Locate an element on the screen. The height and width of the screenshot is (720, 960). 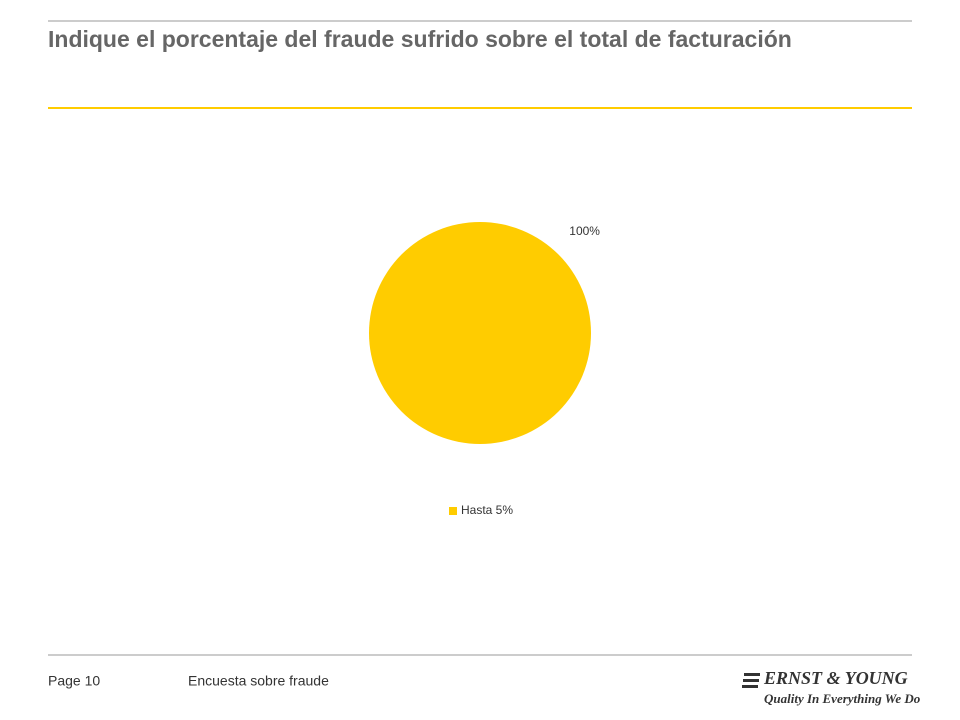
data-label: 100% is located at coordinates (584, 231).